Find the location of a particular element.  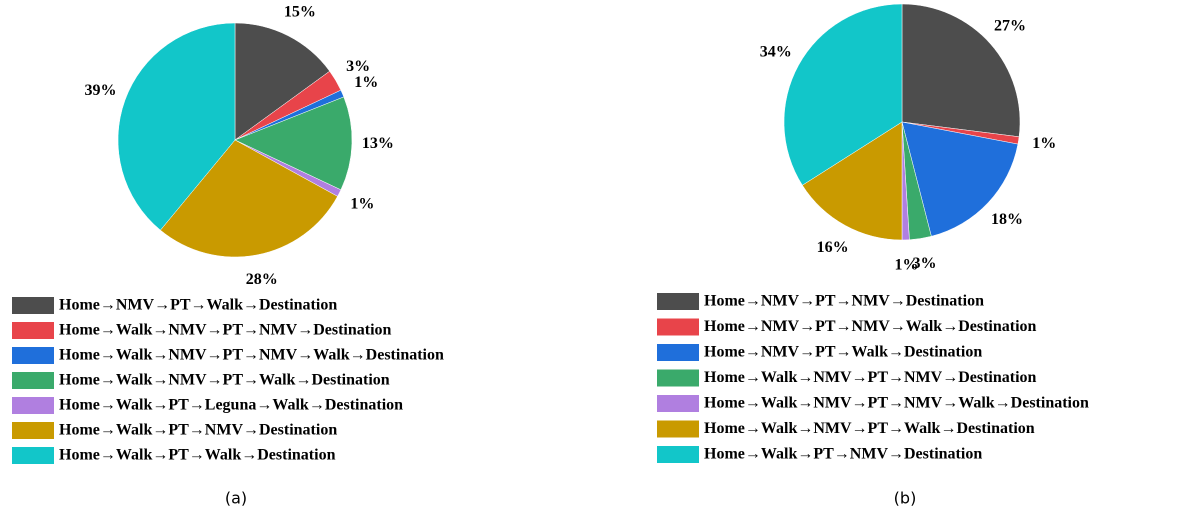

legend-label: Home→NMV→PT→NMV→Walk→Destination is located at coordinates (870, 326).